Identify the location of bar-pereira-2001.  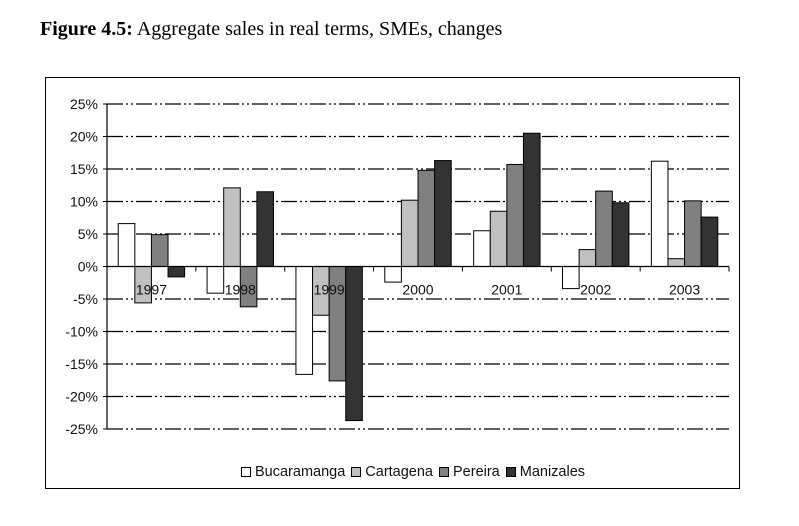
(515, 215).